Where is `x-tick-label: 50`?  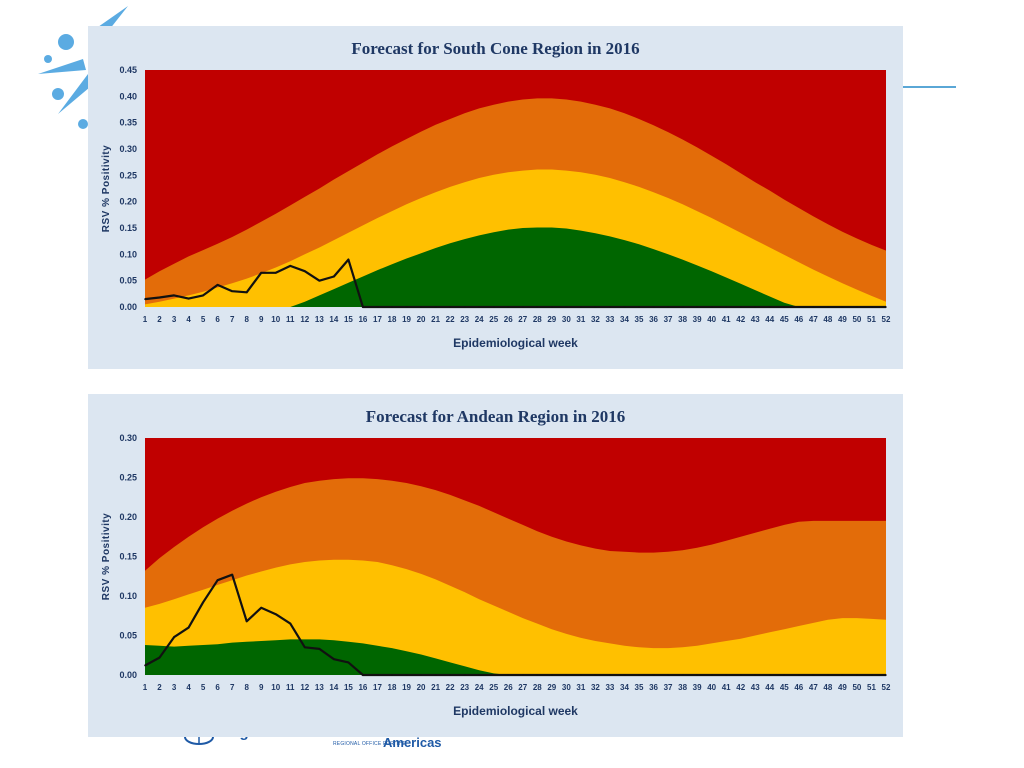
x-tick-label: 50 is located at coordinates (856, 687).